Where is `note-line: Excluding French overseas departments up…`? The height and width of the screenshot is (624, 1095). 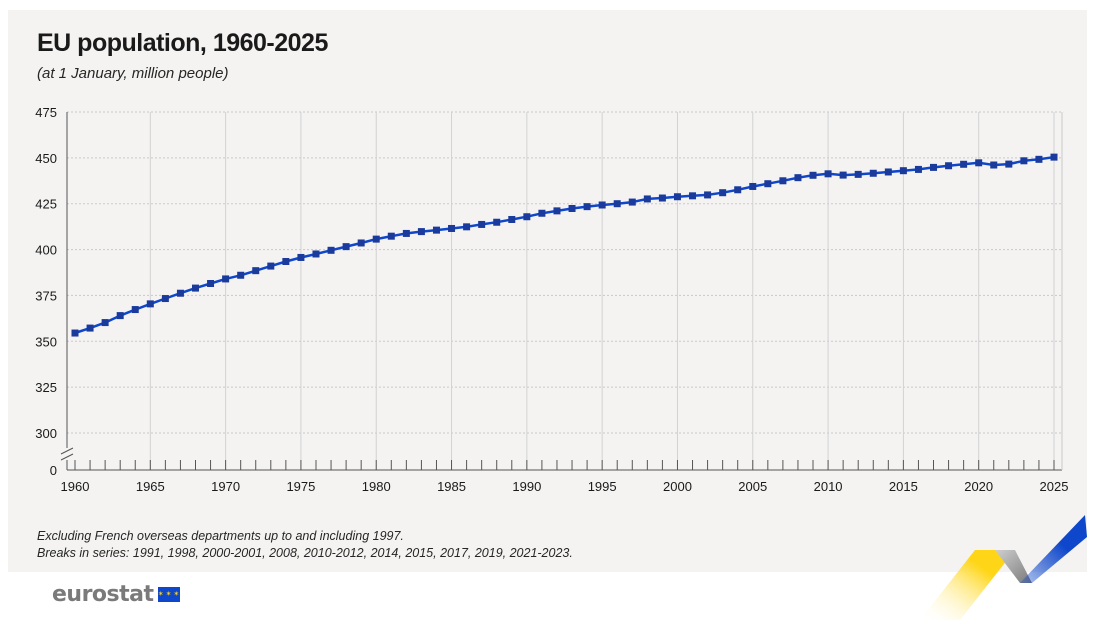
note-line: Excluding French overseas departments up… is located at coordinates (220, 536).